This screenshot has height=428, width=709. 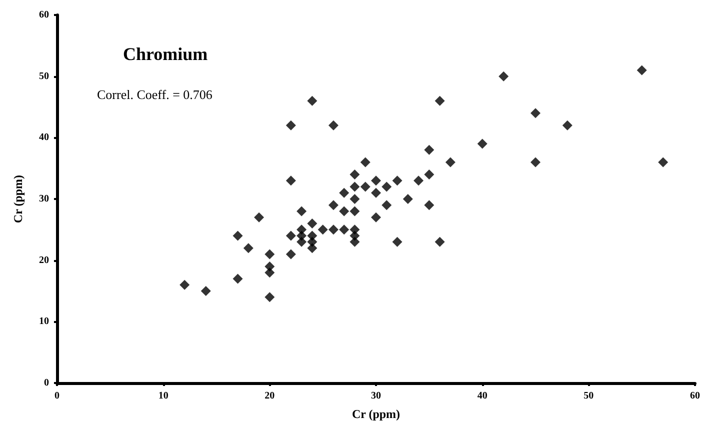 I want to click on x-tick-label: 50, so click(x=589, y=396).